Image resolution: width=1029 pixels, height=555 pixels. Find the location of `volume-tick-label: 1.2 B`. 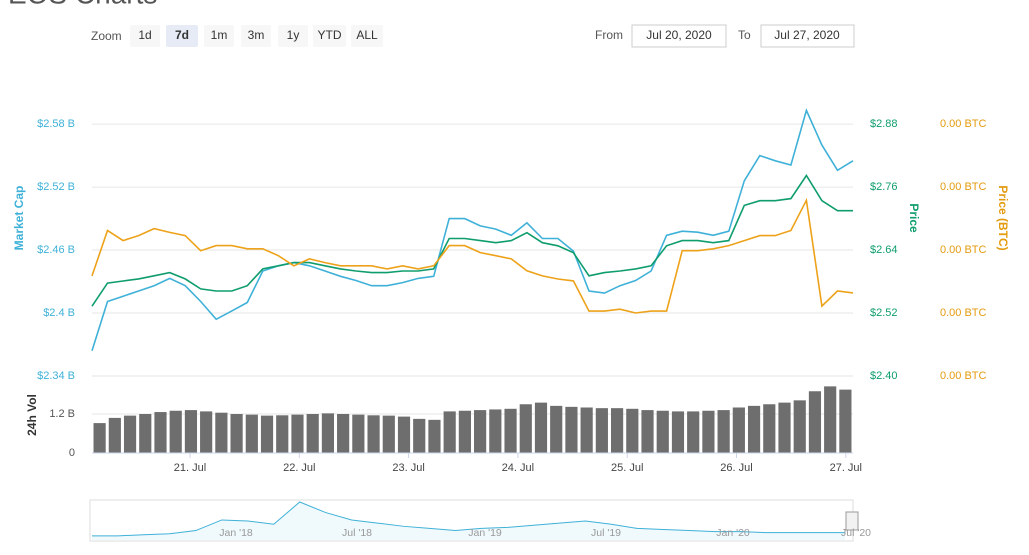

volume-tick-label: 1.2 B is located at coordinates (62, 414).